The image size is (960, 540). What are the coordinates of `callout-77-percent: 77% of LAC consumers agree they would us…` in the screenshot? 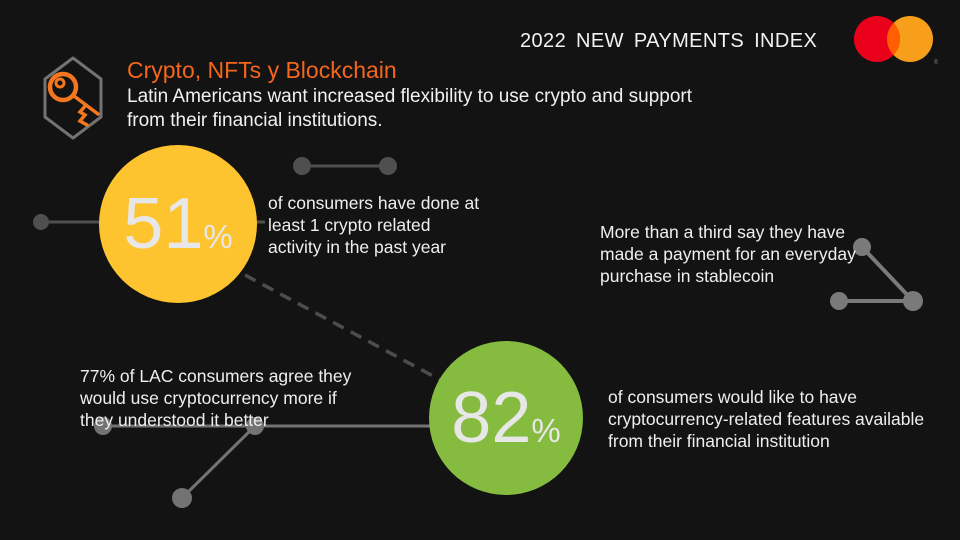 It's located at (216, 398).